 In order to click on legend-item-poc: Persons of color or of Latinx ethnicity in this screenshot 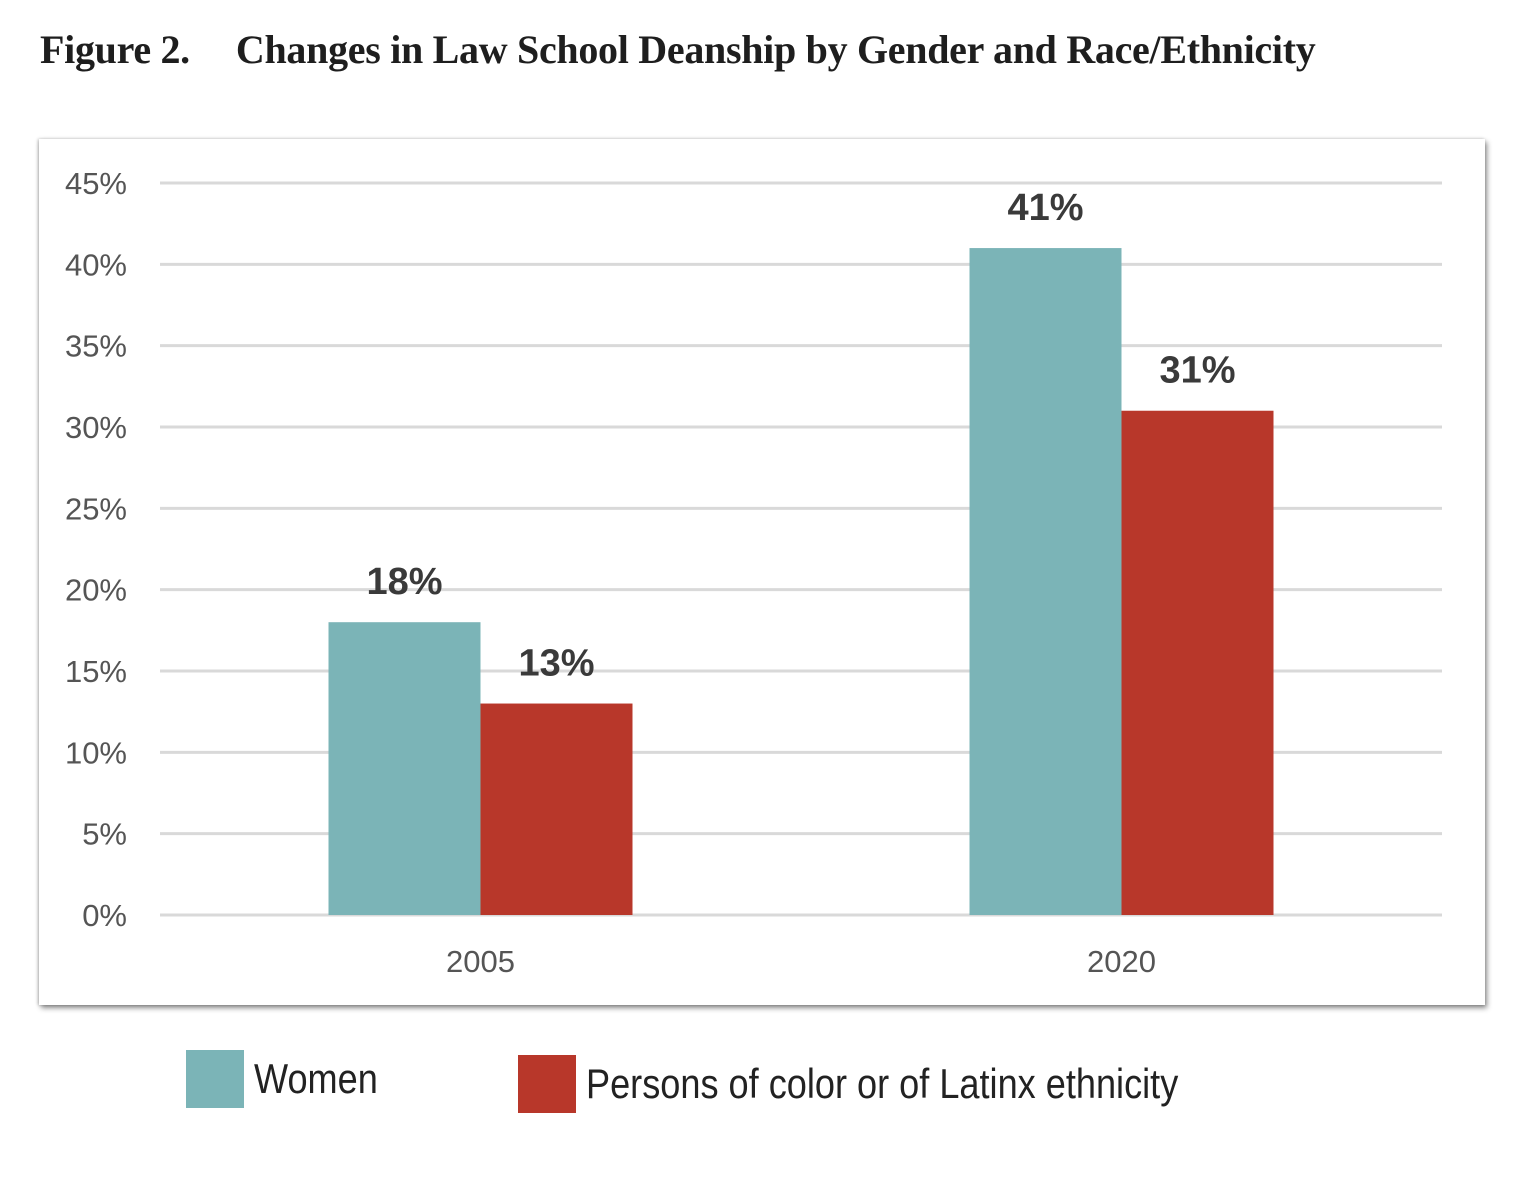, I will do `click(896, 1084)`.